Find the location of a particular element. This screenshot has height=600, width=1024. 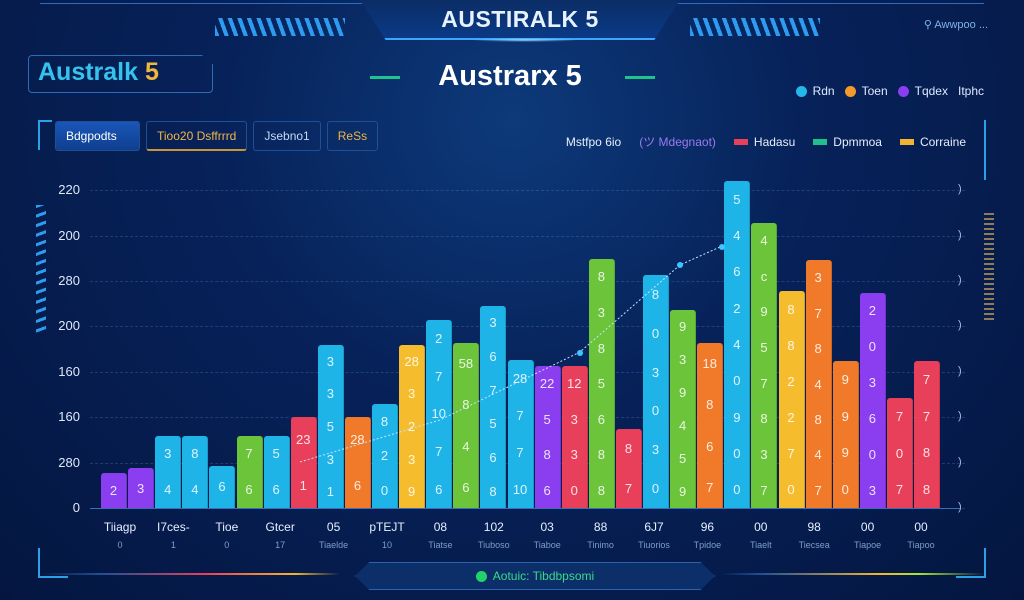

bar: 8 8 2 2 7 0 is located at coordinates (791, 399).